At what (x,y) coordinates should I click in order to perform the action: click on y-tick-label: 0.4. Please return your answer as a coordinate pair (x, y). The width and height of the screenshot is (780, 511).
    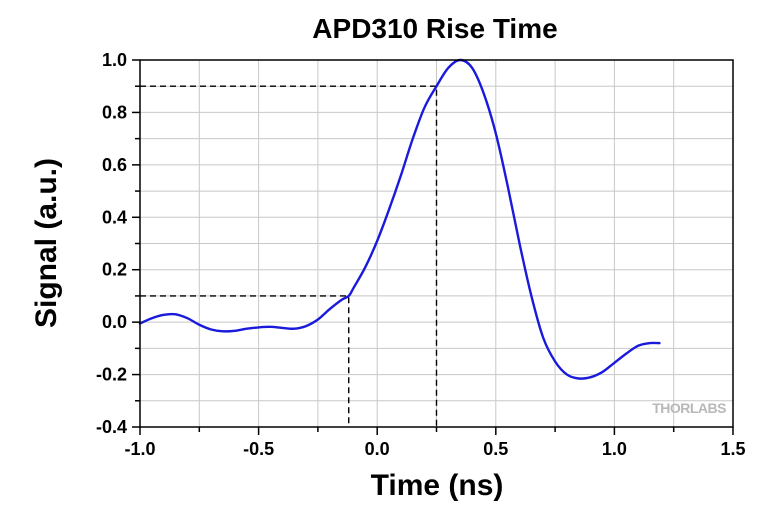
    Looking at the image, I should click on (114, 217).